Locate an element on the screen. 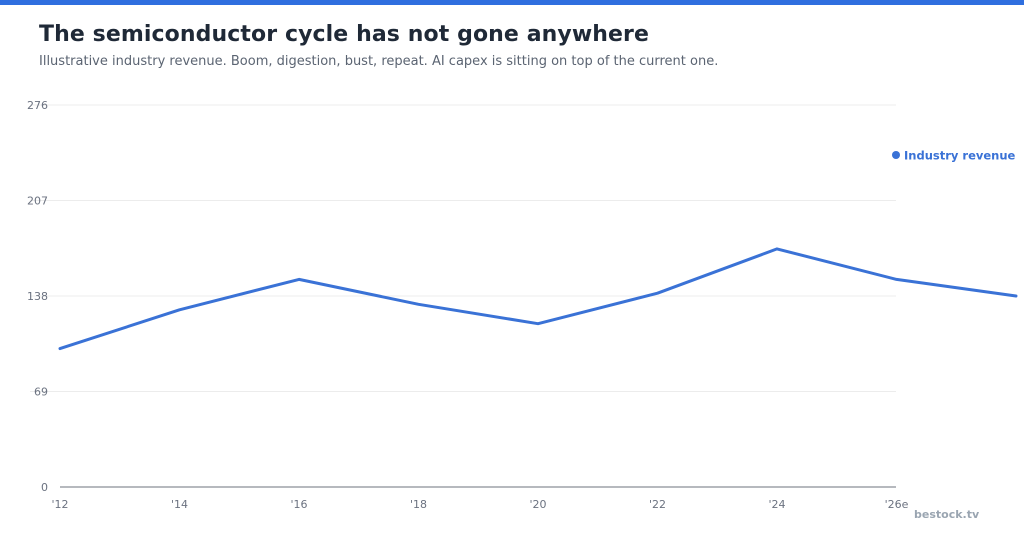 This screenshot has width=1024, height=538. y-tick-label: 207 is located at coordinates (37, 201).